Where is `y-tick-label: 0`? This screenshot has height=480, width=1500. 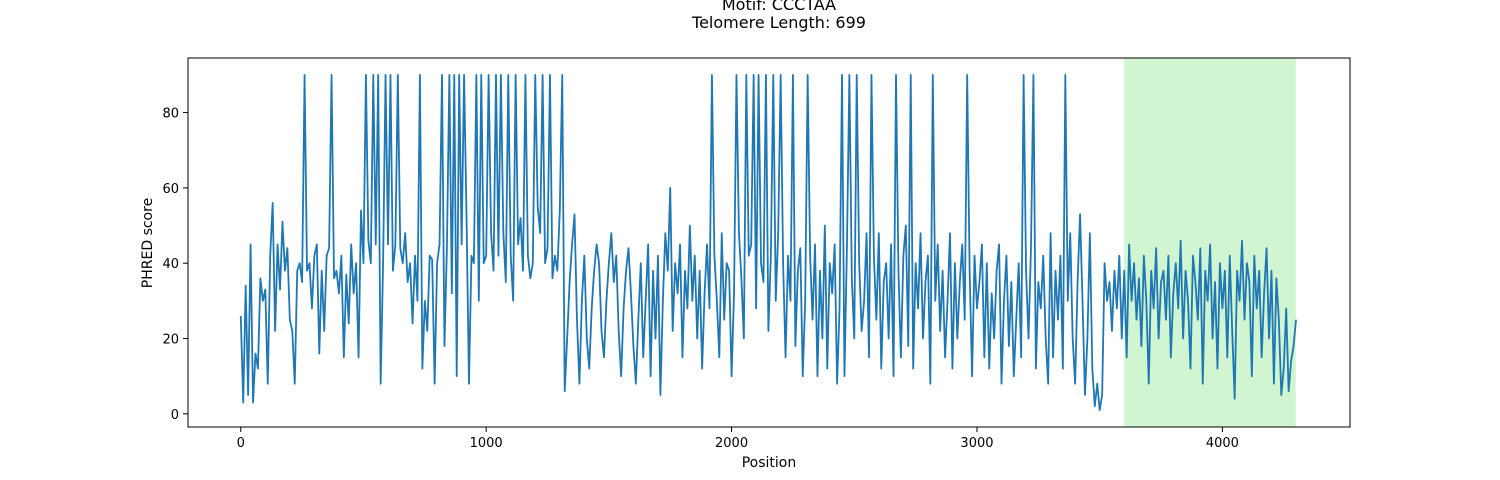 y-tick-label: 0 is located at coordinates (175, 415).